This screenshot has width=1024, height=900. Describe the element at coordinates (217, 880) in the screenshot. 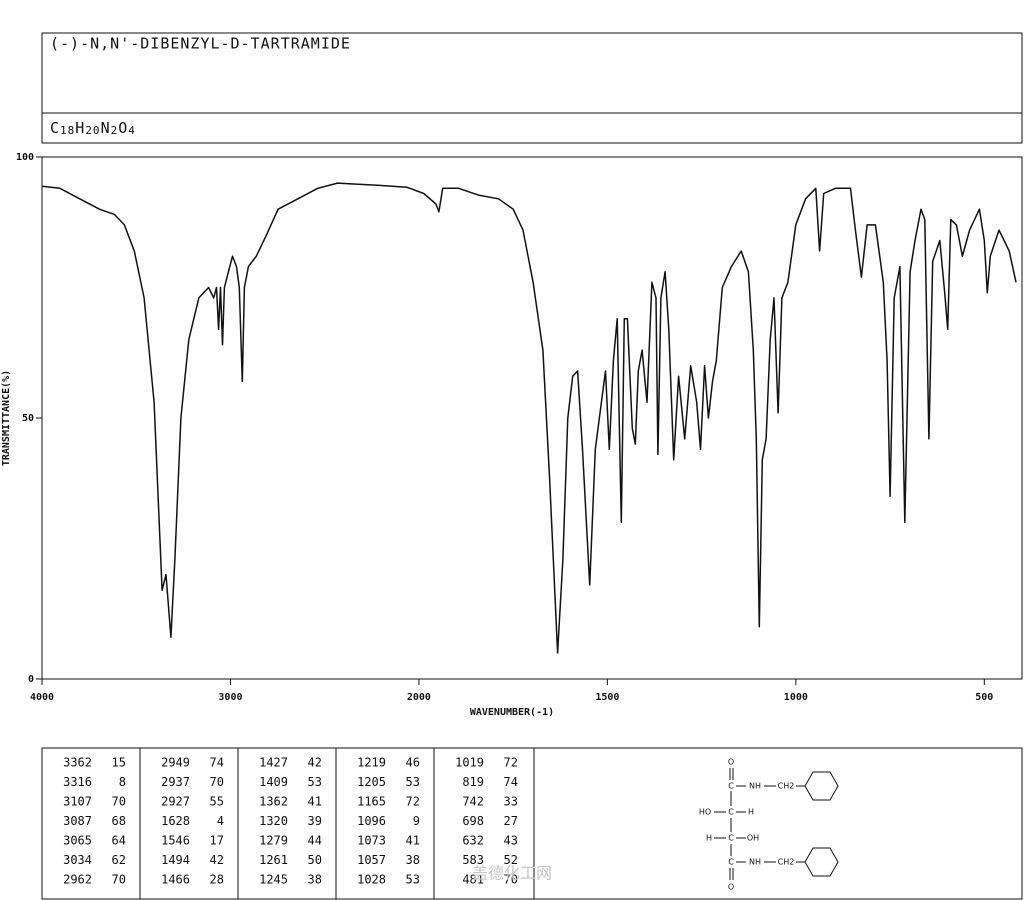

I see `peak-transmittance: 28` at that location.